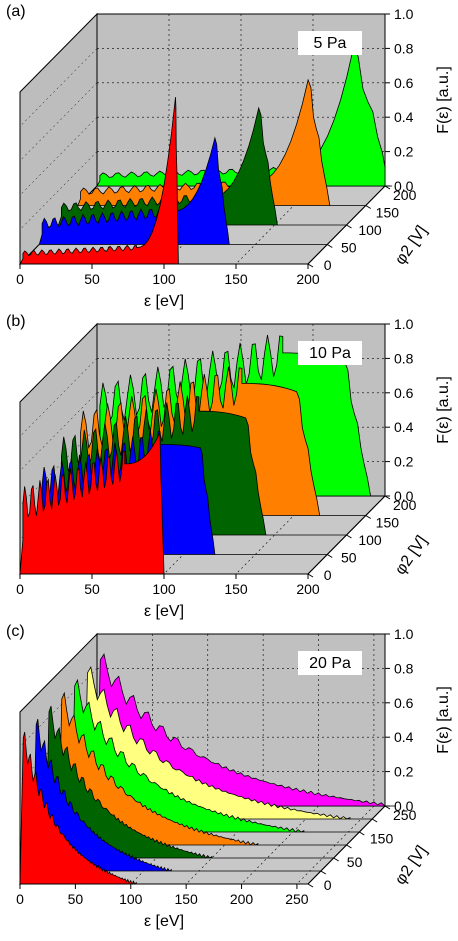 The height and width of the screenshot is (941, 458). Describe the element at coordinates (16, 11) in the screenshot. I see `panel-label: (a)` at that location.